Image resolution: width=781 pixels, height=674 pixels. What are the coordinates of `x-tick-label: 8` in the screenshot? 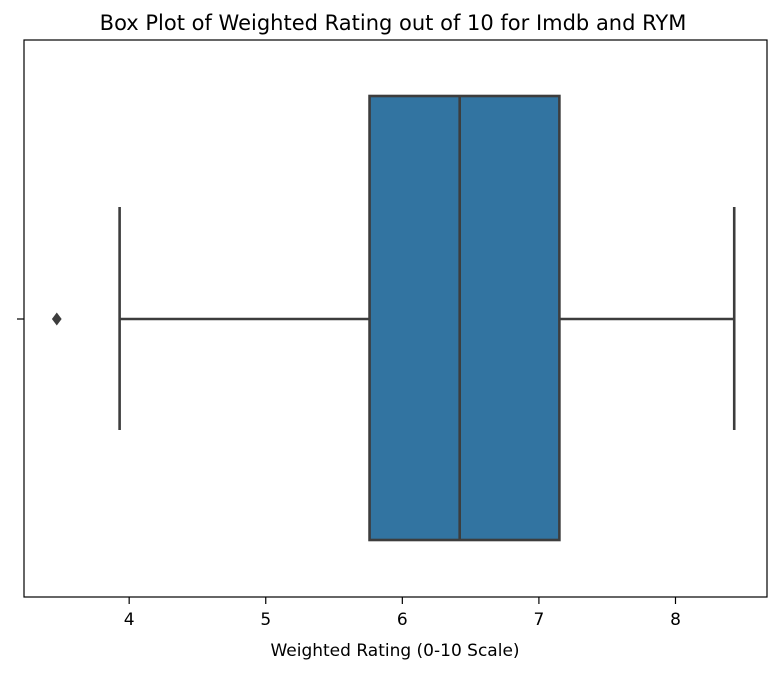 It's located at (675, 620).